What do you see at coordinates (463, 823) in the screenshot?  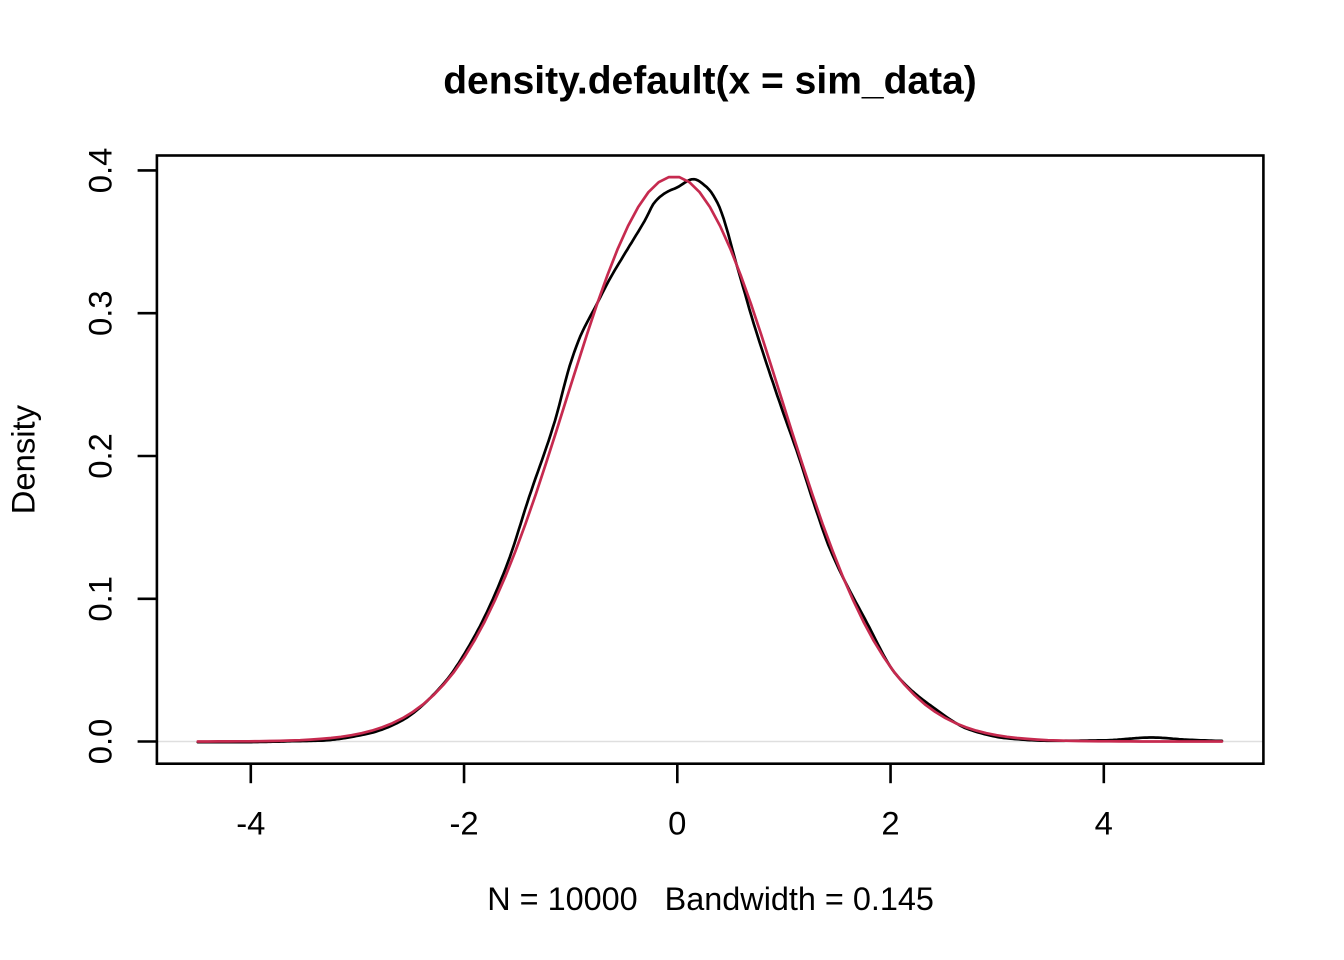 I see `svg-text: -2` at bounding box center [463, 823].